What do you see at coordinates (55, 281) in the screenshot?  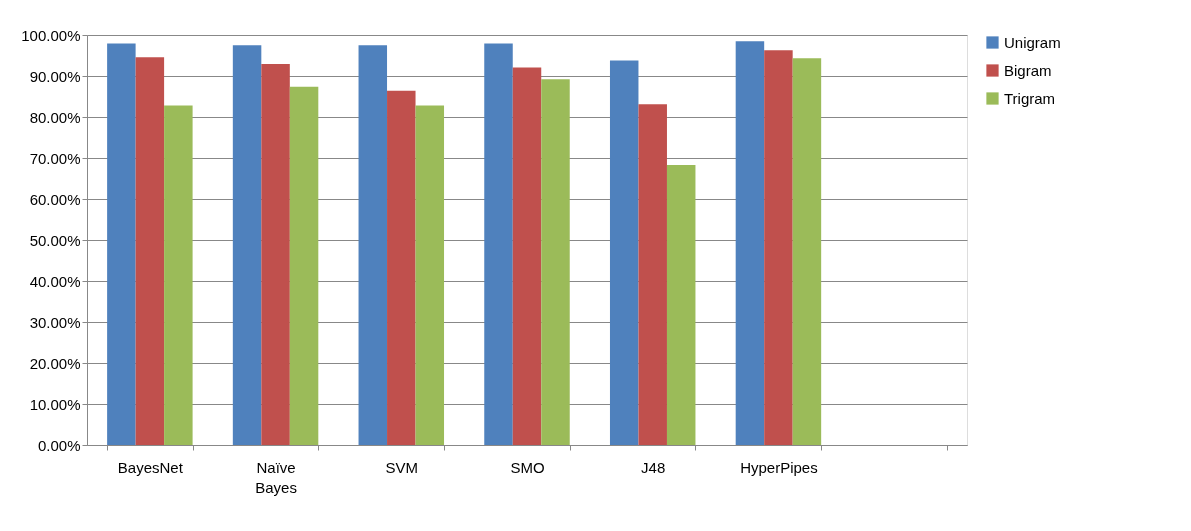 I see `y-tick-label: 40.00%` at bounding box center [55, 281].